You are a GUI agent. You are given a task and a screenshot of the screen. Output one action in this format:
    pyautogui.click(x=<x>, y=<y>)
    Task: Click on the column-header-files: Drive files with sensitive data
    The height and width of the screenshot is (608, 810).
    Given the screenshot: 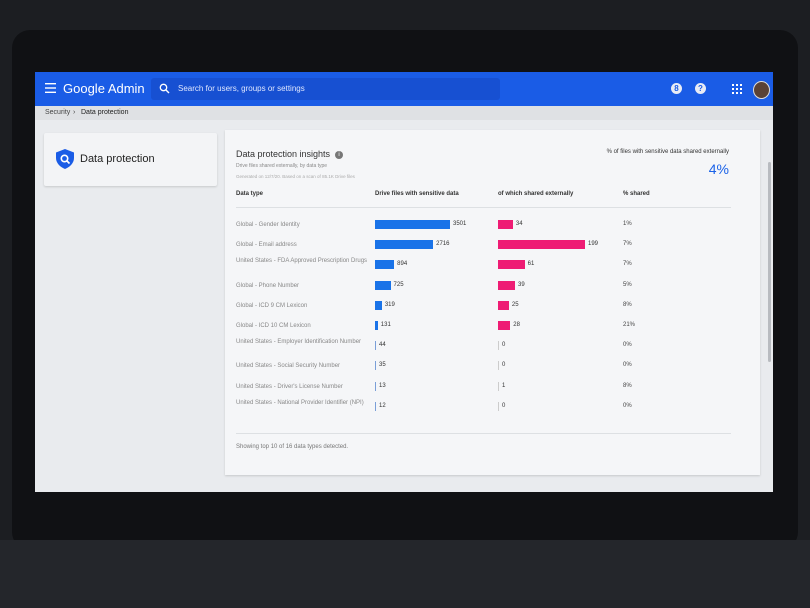 What is the action you would take?
    pyautogui.click(x=417, y=194)
    